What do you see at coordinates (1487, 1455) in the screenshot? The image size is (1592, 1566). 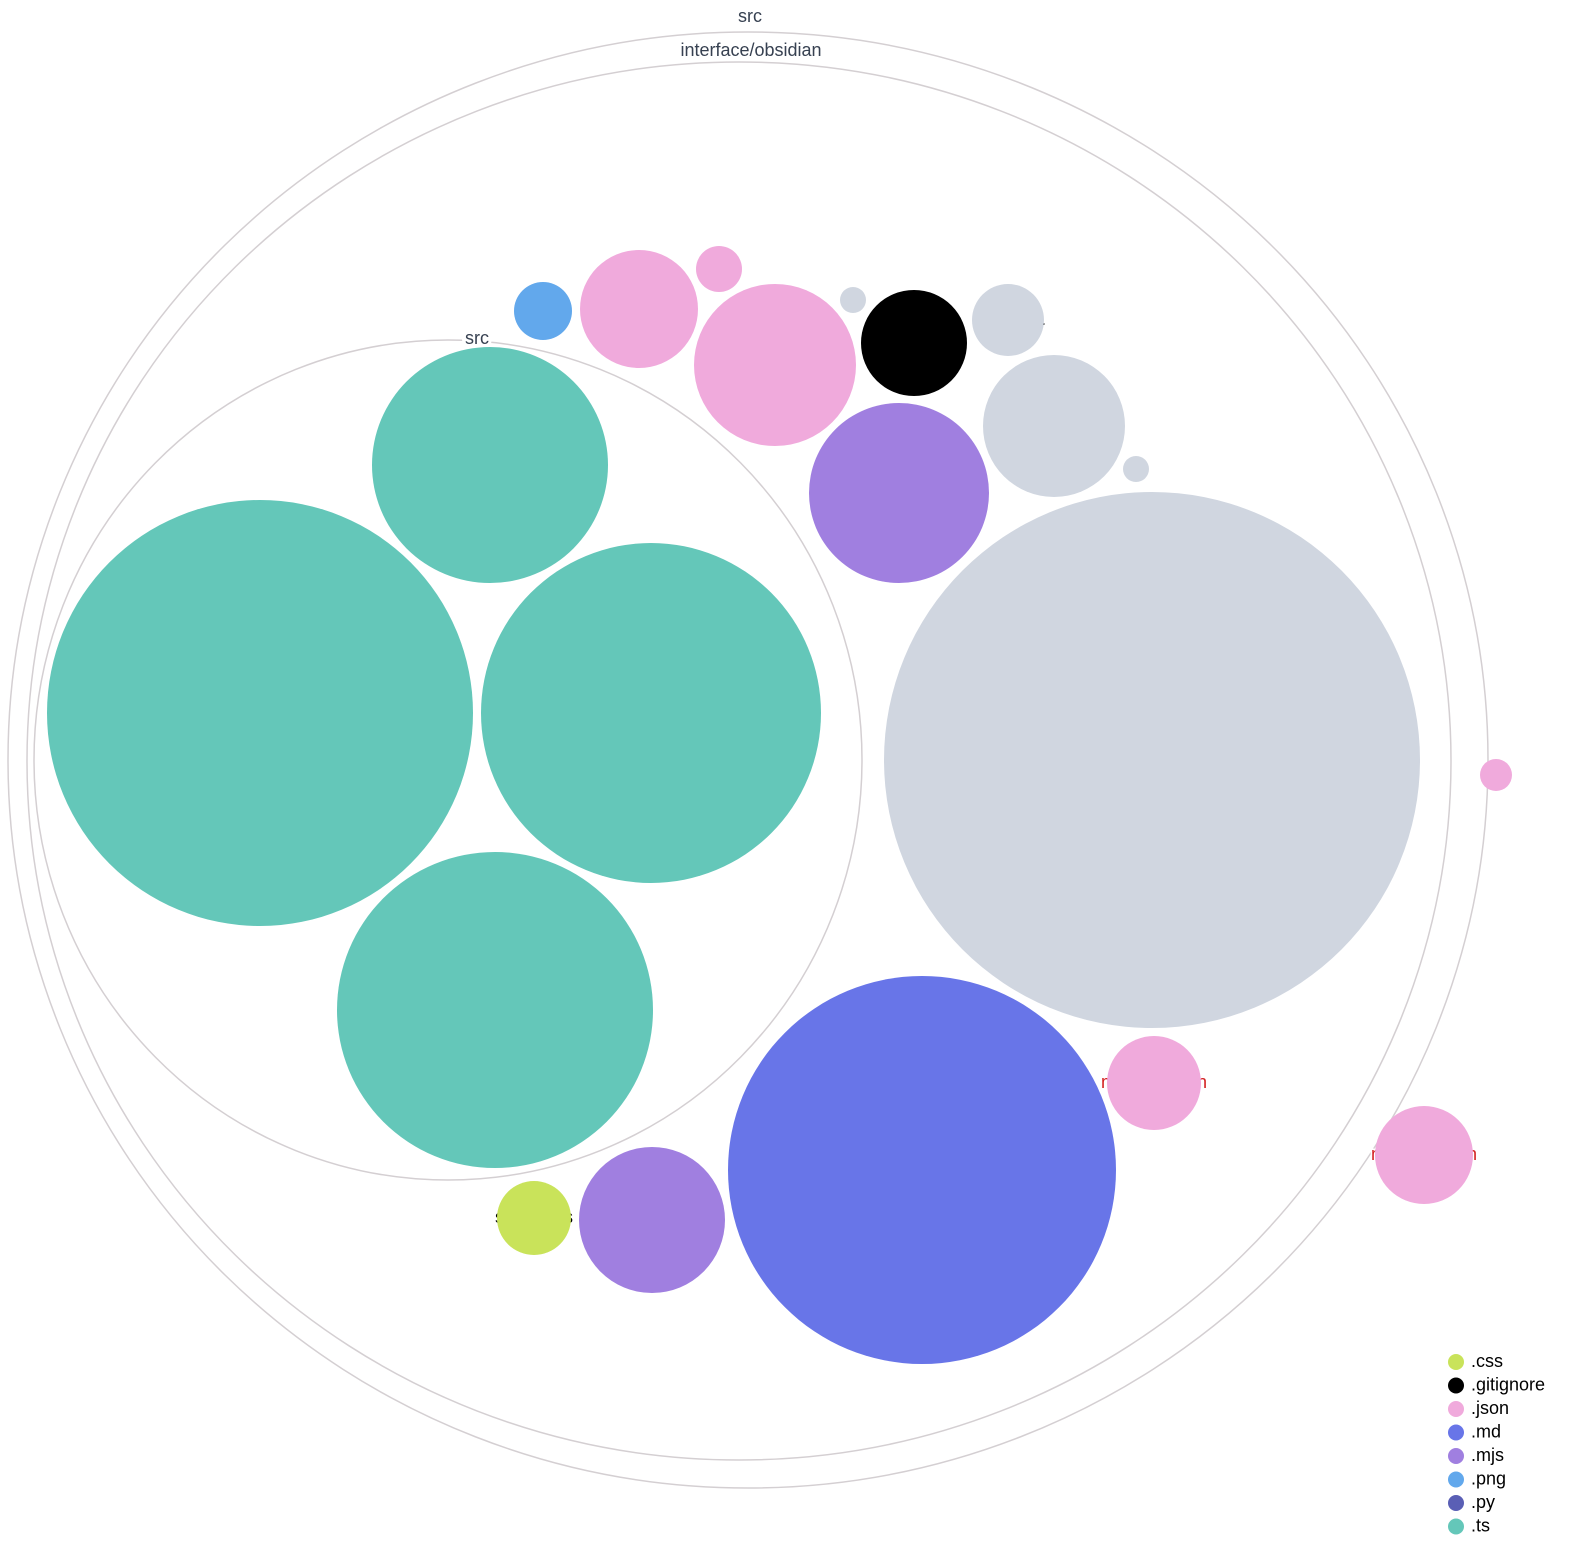 I see `legend-label: .mjs` at bounding box center [1487, 1455].